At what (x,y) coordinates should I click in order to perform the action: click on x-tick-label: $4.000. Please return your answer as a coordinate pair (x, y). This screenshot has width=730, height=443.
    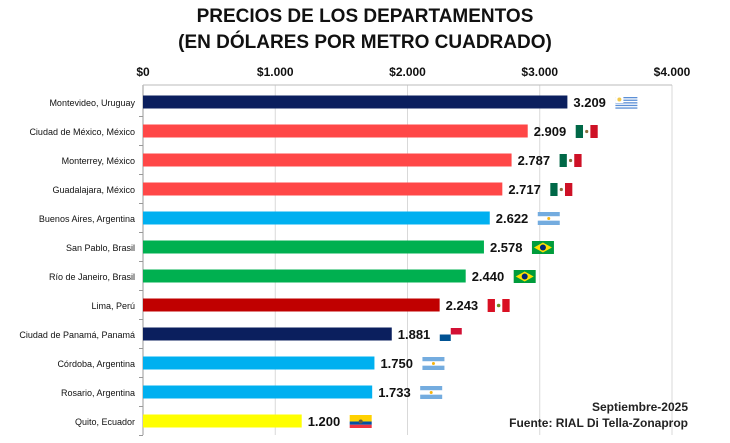
    Looking at the image, I should click on (672, 72).